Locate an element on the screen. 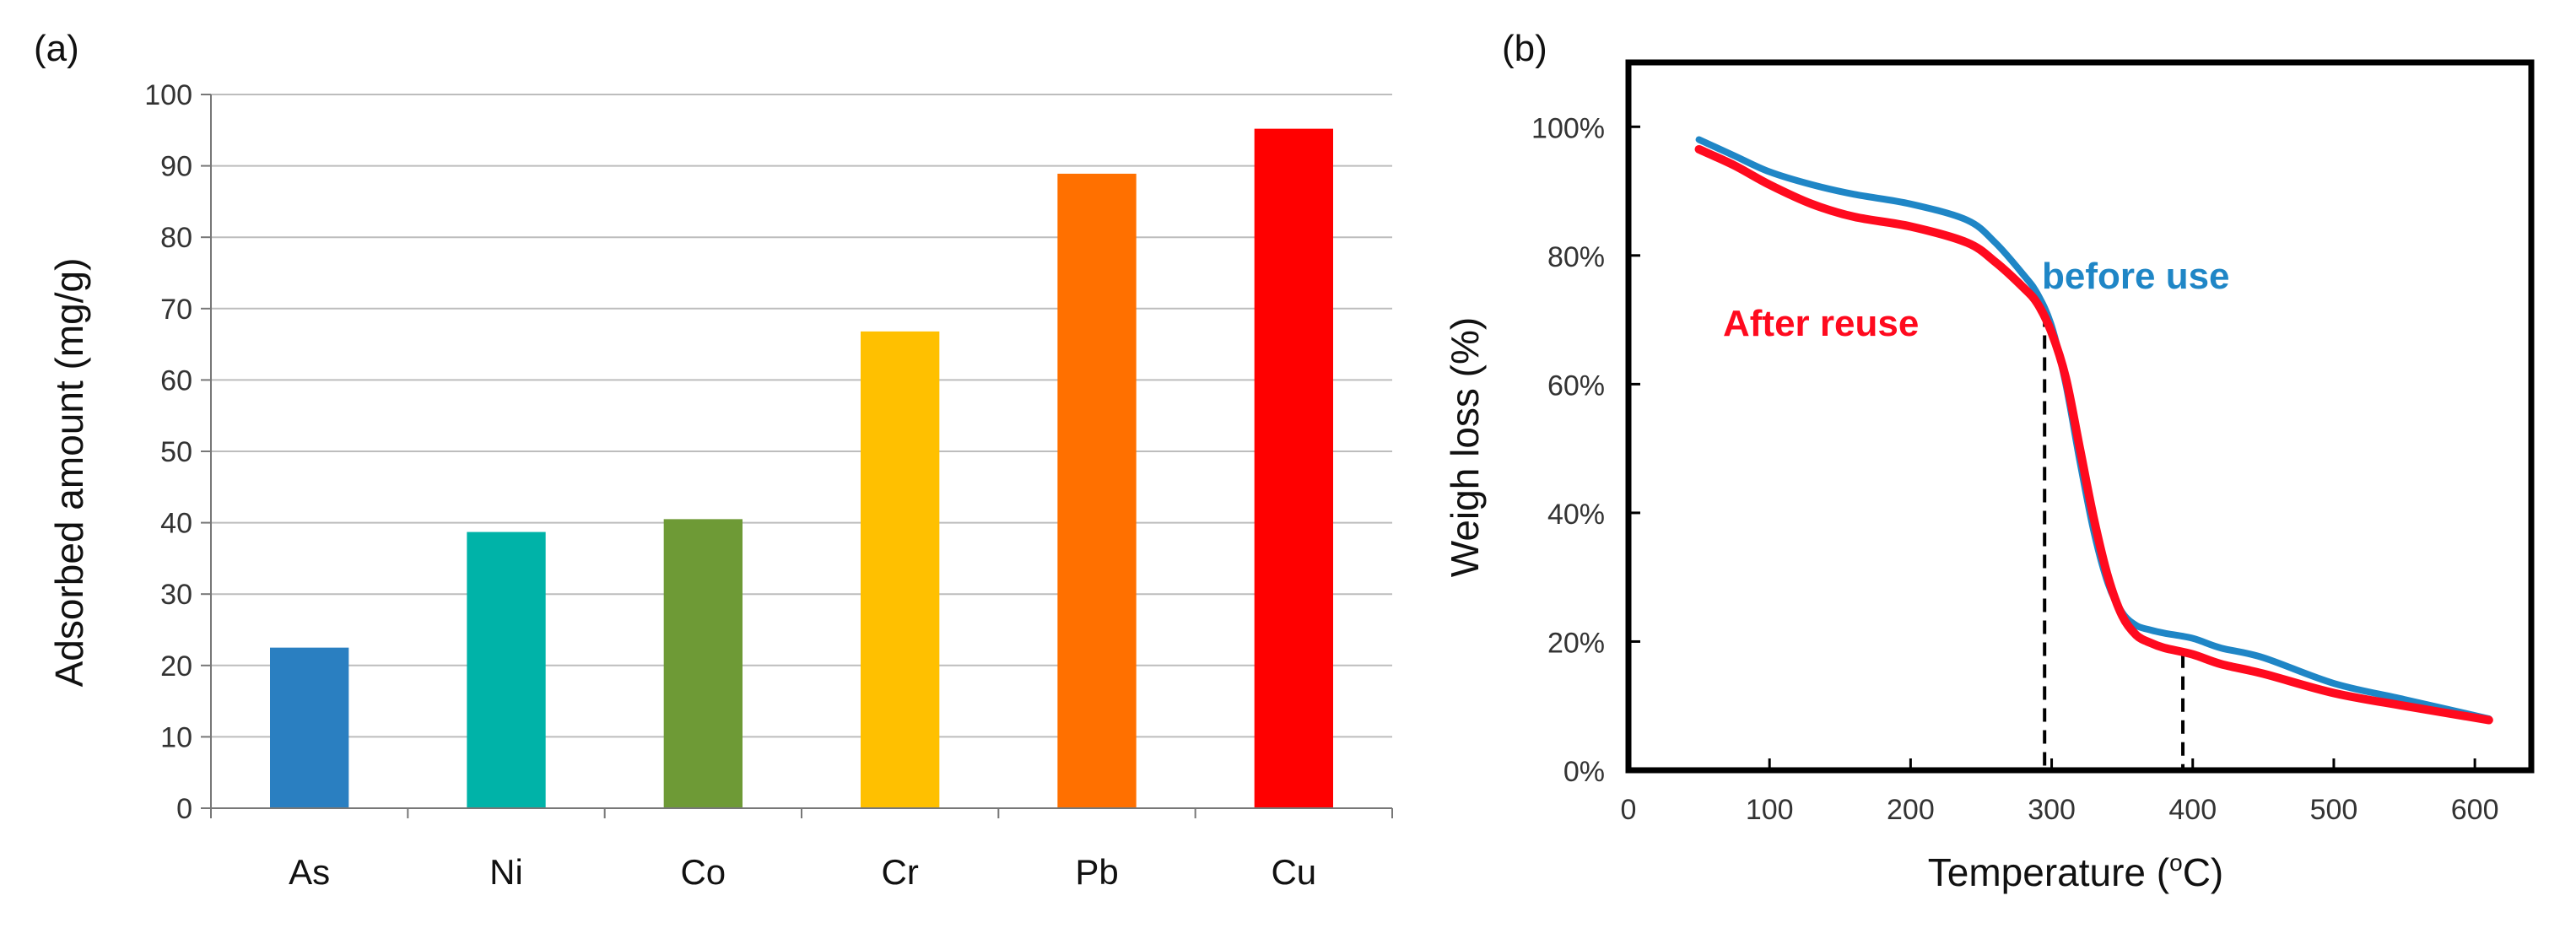 This screenshot has width=2576, height=928. x-category-label: Co is located at coordinates (703, 872).